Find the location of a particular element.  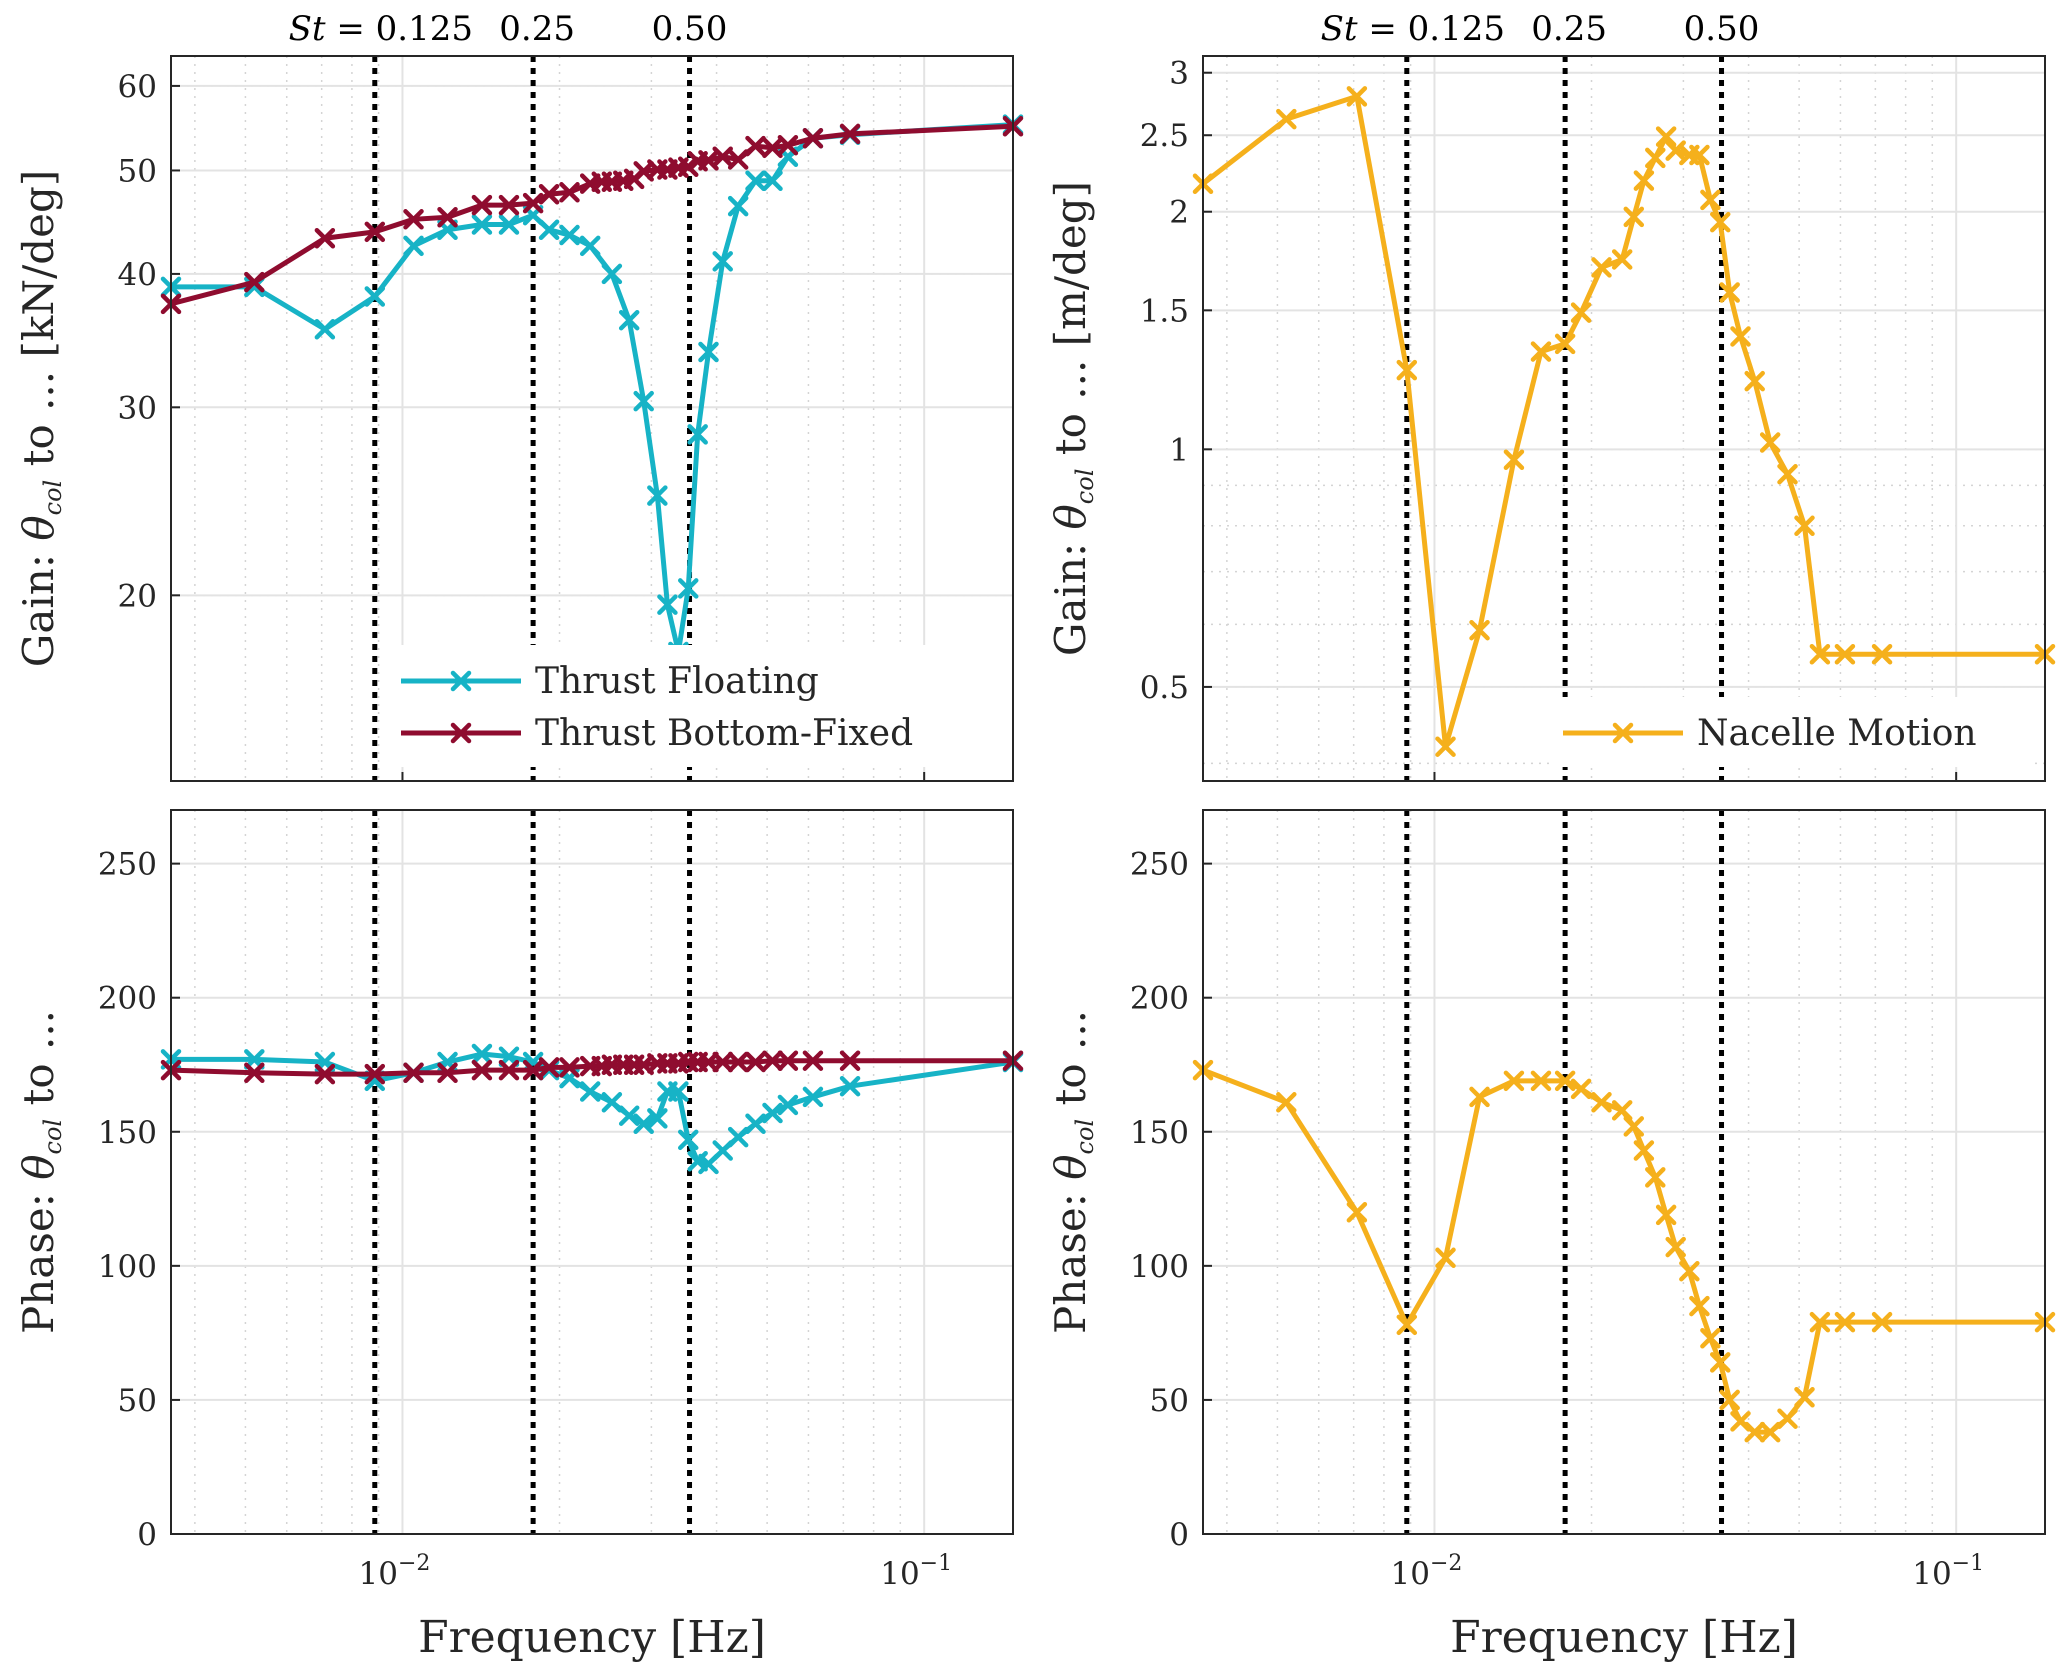

legend: Nacelle Motion is located at coordinates (1789, 732).